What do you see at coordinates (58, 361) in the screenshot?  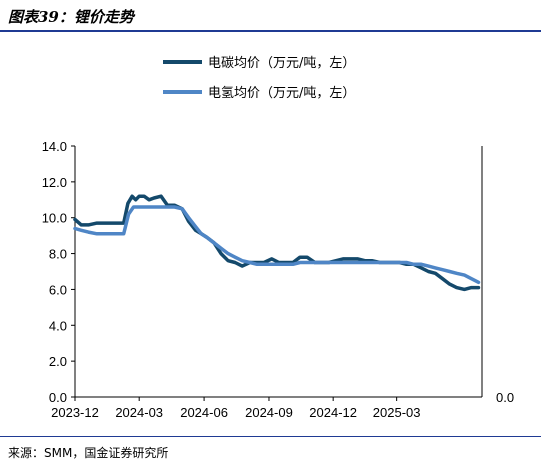 I see `y-tick-label: 2.0` at bounding box center [58, 361].